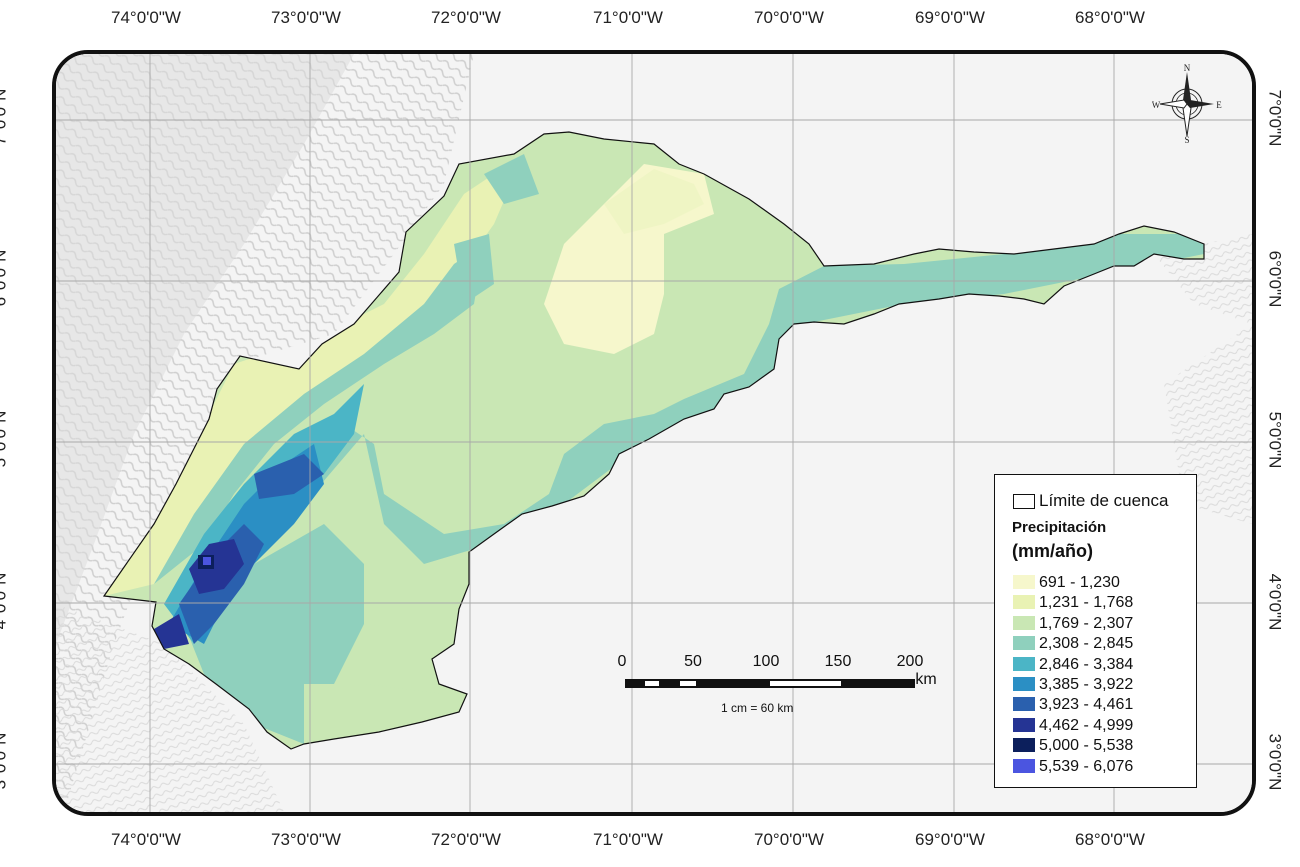 Image resolution: width=1300 pixels, height=867 pixels. I want to click on longitude-label-top: 71°0'0"W, so click(628, 17).